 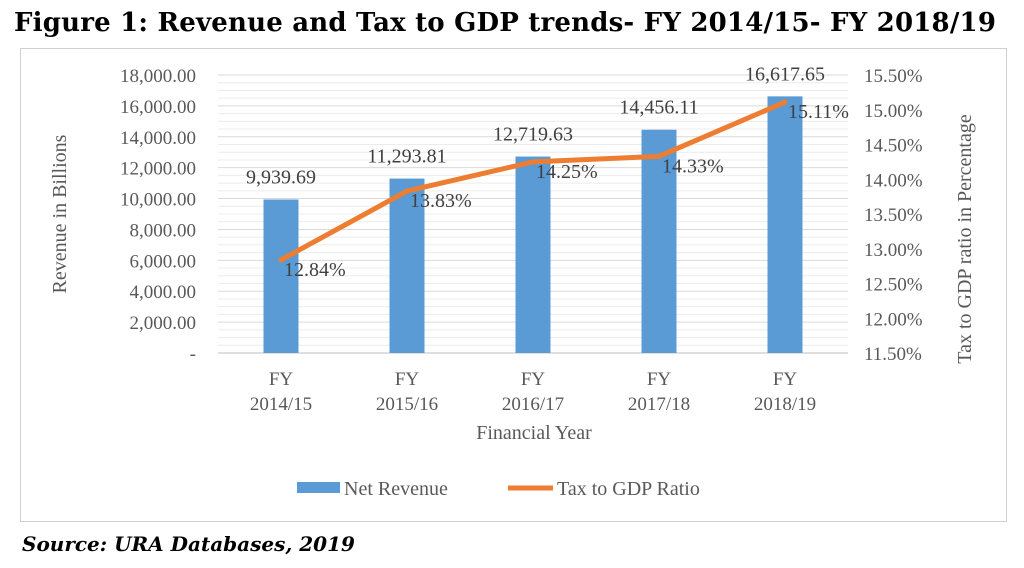 What do you see at coordinates (893, 76) in the screenshot?
I see `y2-tick-label: 15.50%` at bounding box center [893, 76].